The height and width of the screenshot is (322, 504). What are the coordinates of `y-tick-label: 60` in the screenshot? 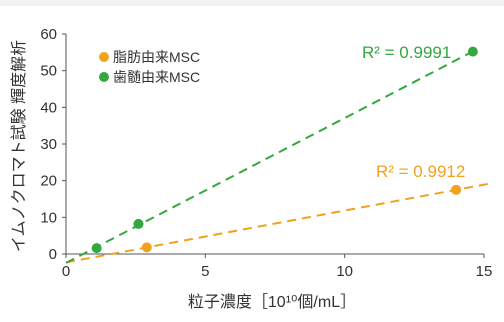 It's located at (48, 34).